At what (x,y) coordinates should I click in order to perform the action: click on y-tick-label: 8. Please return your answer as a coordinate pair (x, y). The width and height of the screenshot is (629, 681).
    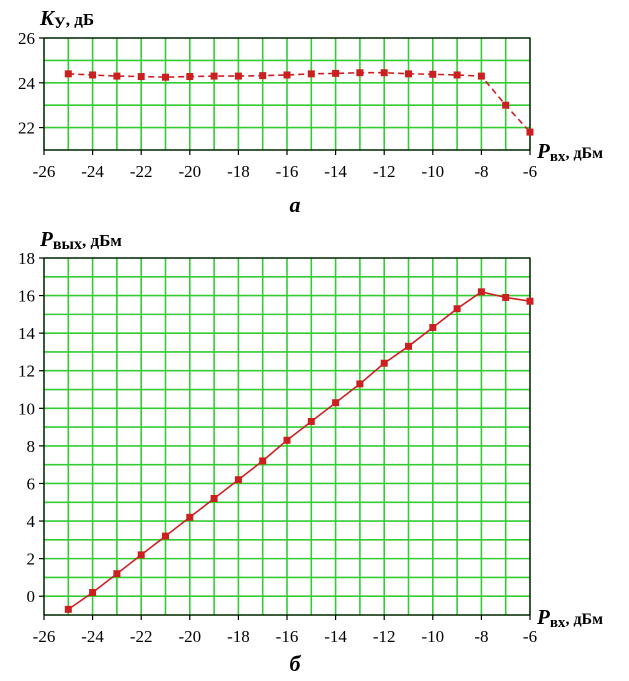
    Looking at the image, I should click on (31, 446).